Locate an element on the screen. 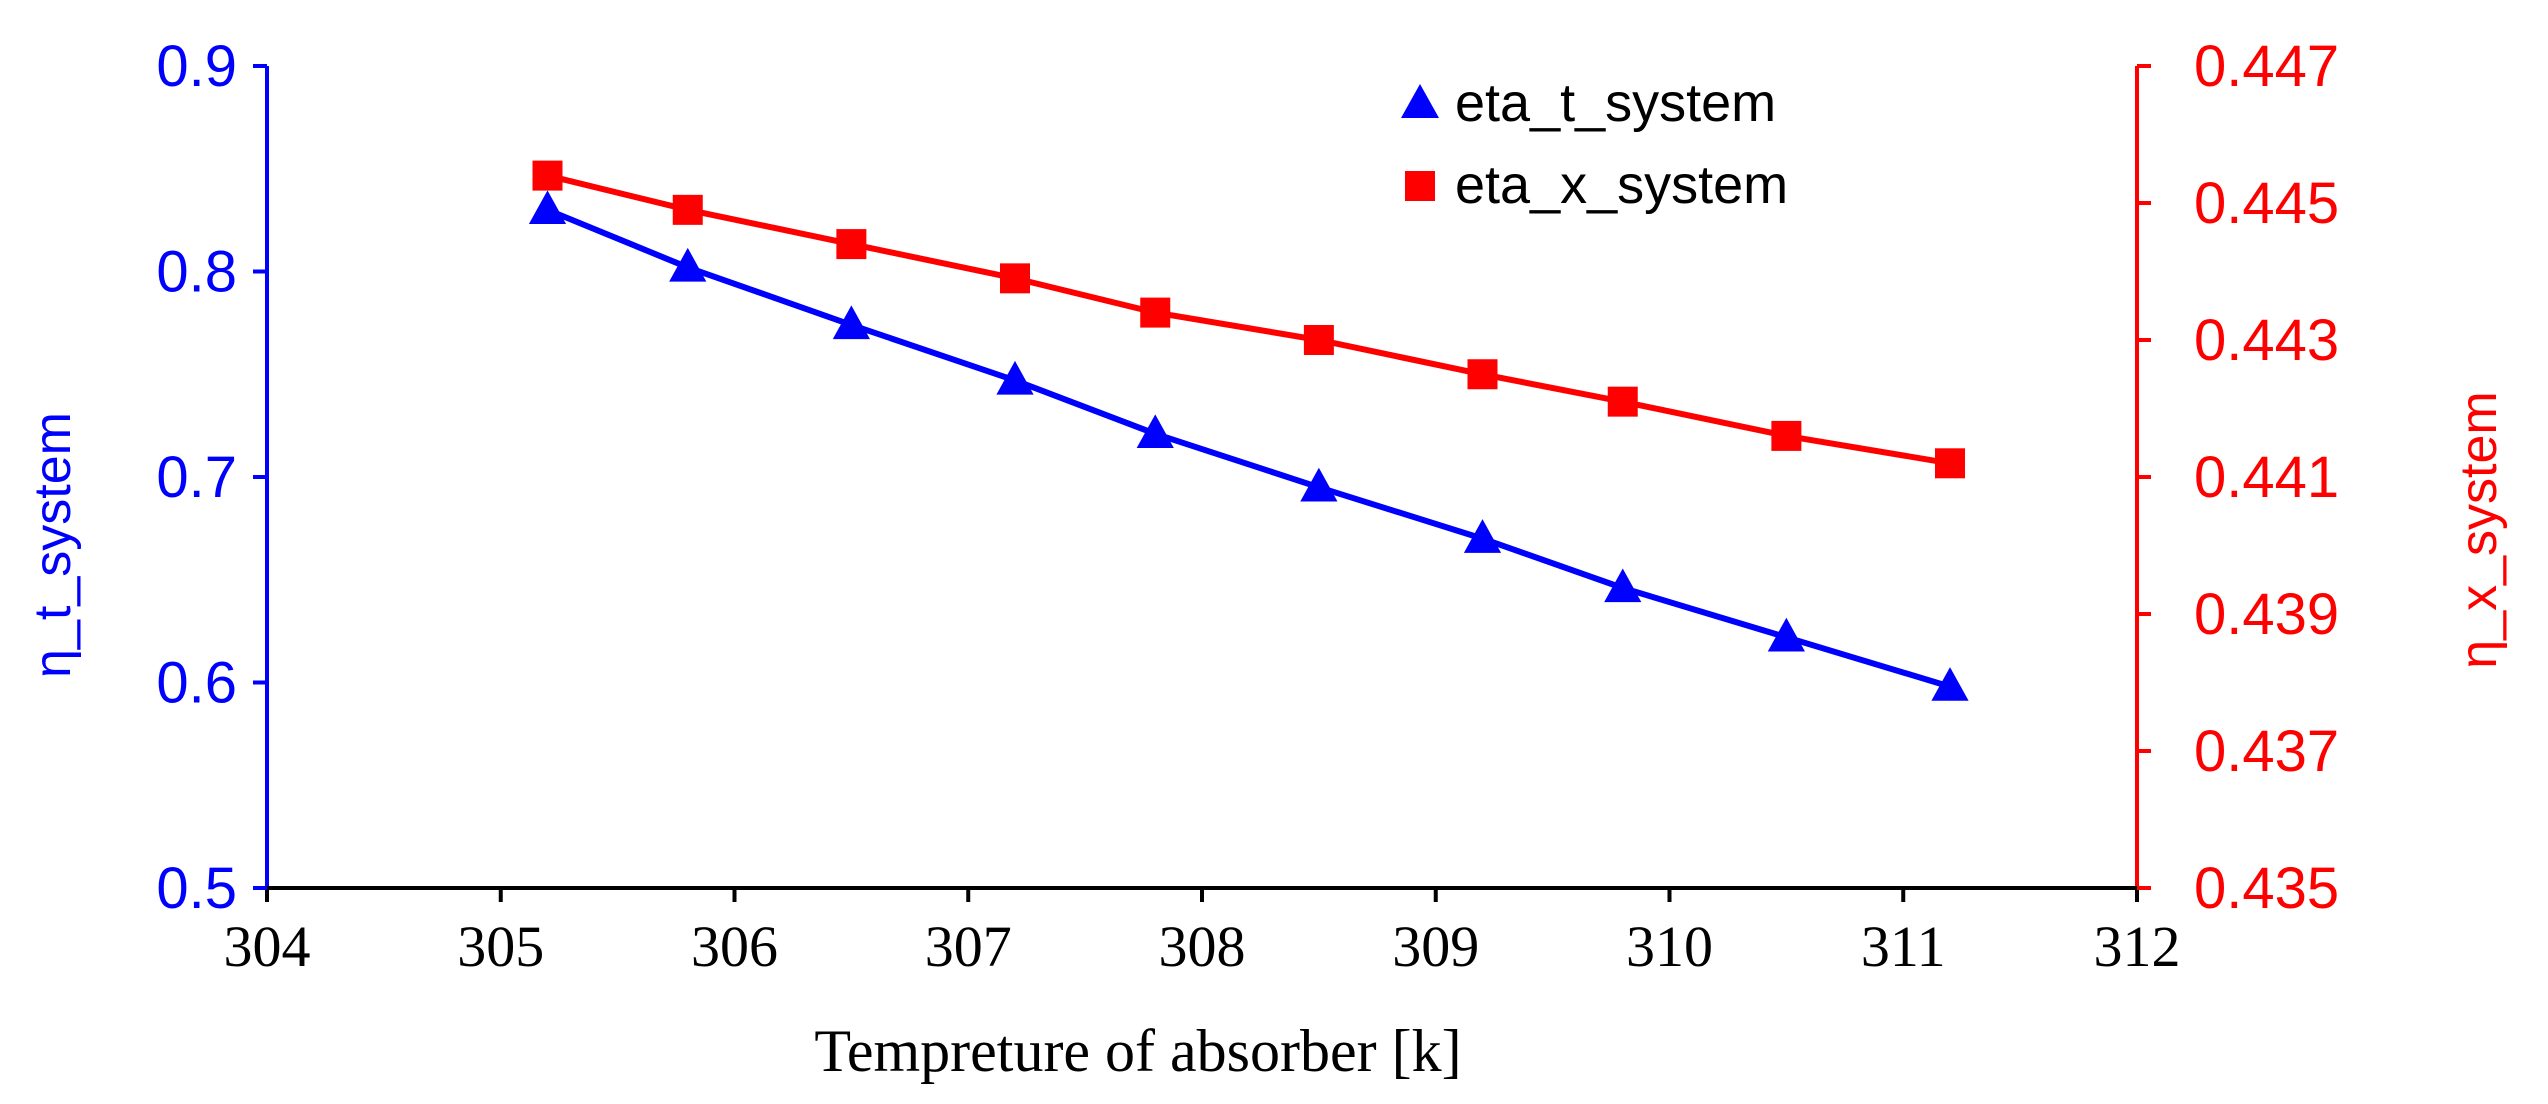 The image size is (2548, 1104). left-y-tick-label: 0.5 is located at coordinates (196, 888).